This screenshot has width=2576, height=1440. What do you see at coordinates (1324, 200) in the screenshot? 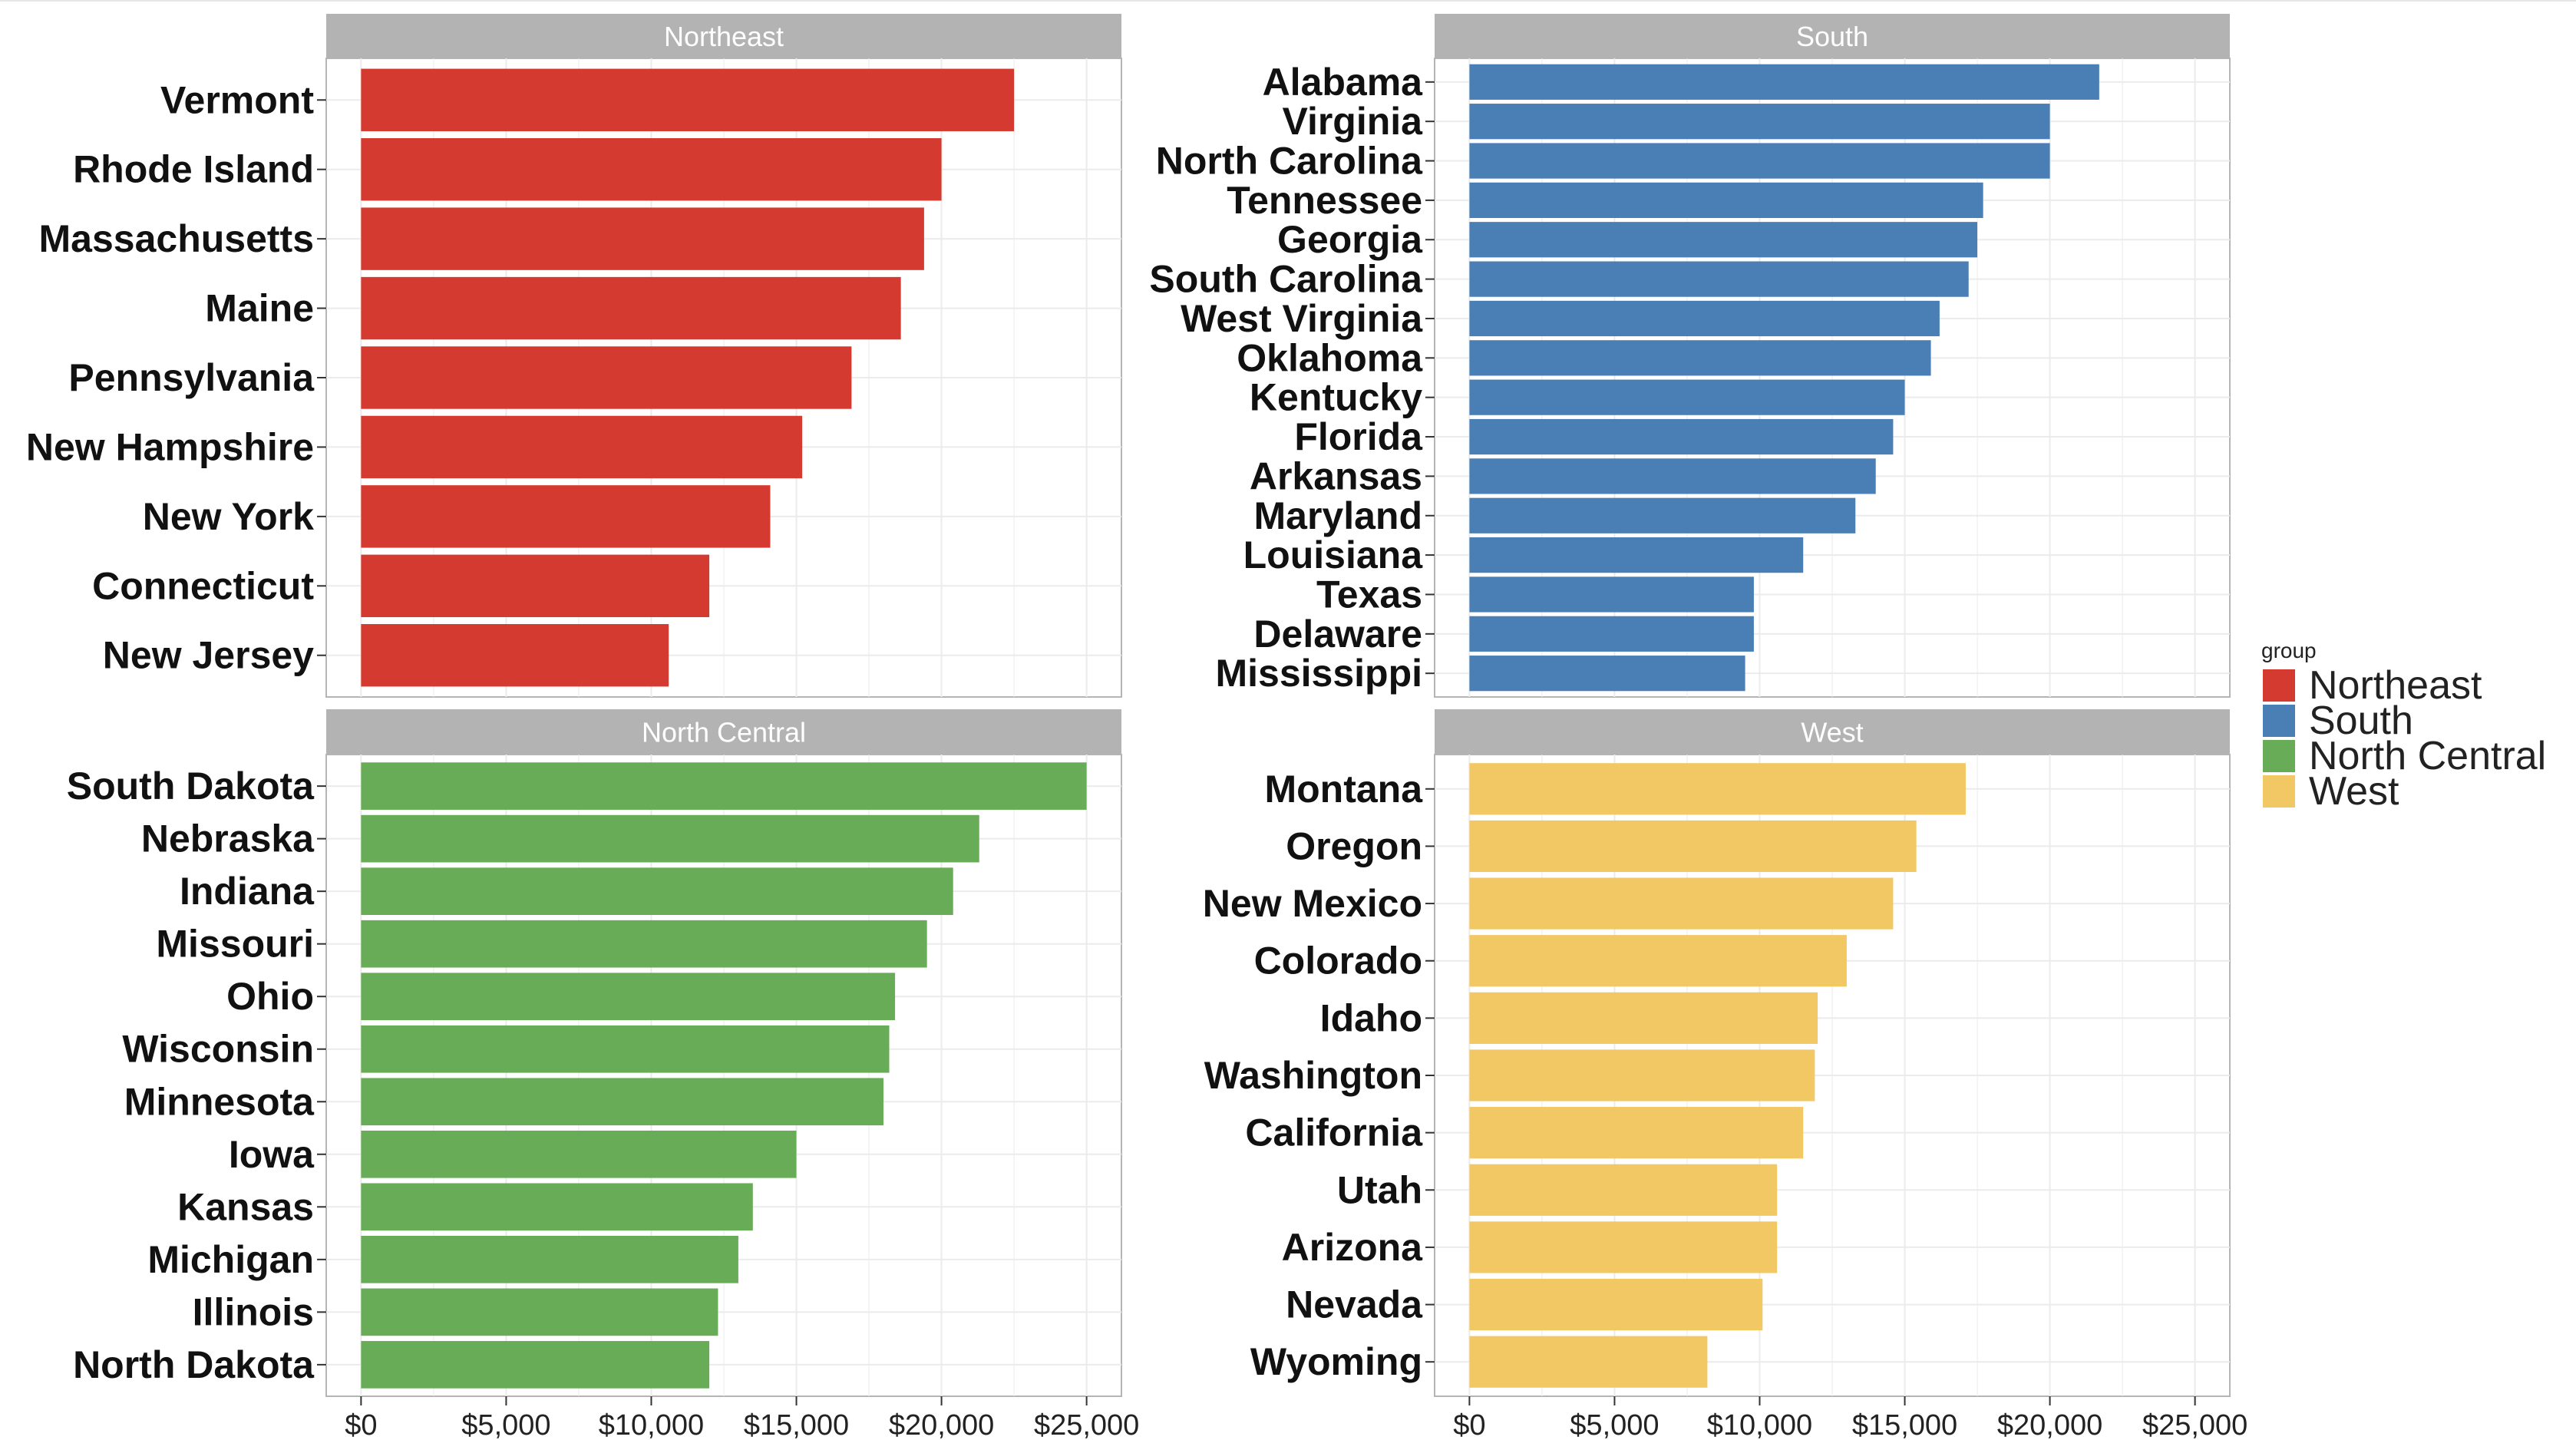
I see `category-label-tennessee: Tennessee` at bounding box center [1324, 200].